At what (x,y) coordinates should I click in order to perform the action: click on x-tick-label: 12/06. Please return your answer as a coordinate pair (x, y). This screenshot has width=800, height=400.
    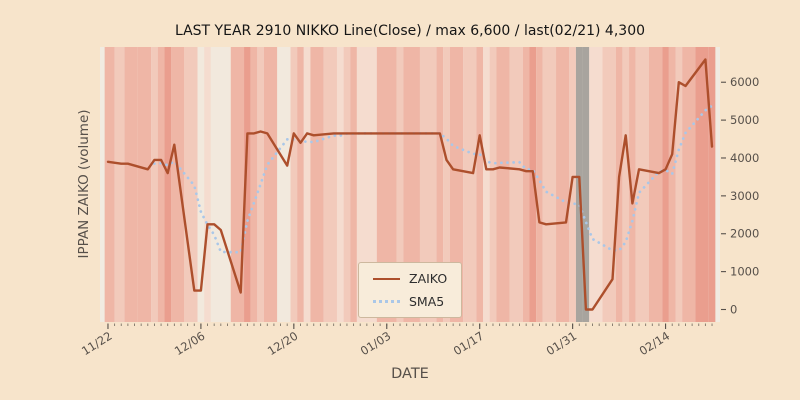
    Looking at the image, I should click on (190, 343).